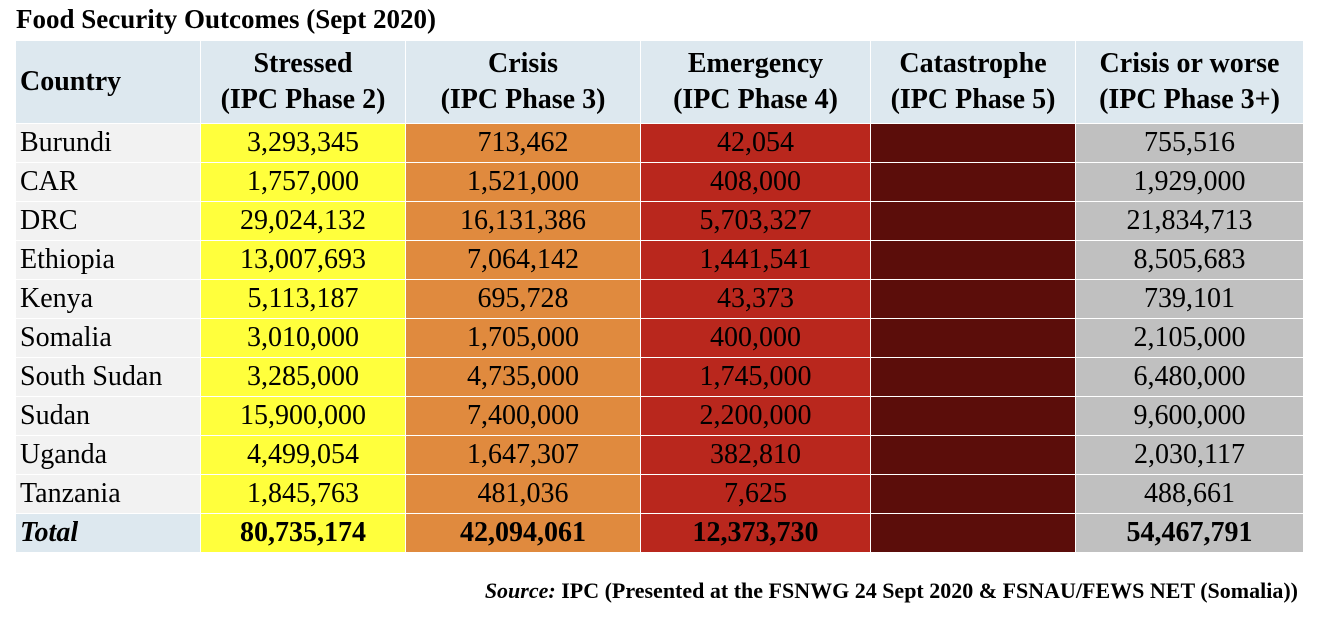 This screenshot has height=622, width=1324. What do you see at coordinates (1189, 221) in the screenshot?
I see `value-cell: 21,834,713` at bounding box center [1189, 221].